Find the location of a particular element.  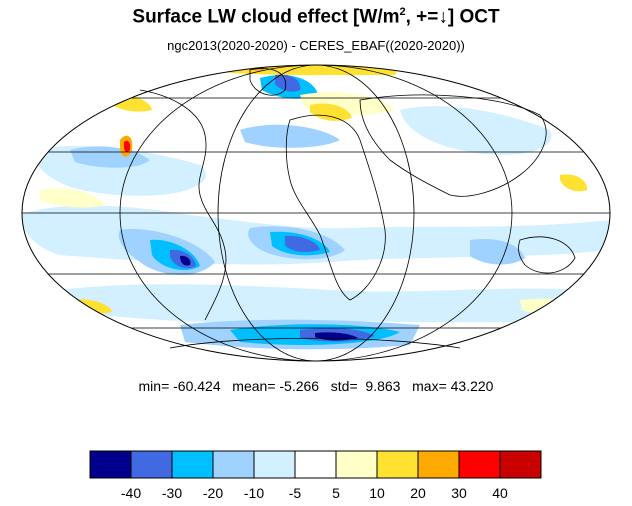

colorbar-tick-label: 30 is located at coordinates (459, 493).